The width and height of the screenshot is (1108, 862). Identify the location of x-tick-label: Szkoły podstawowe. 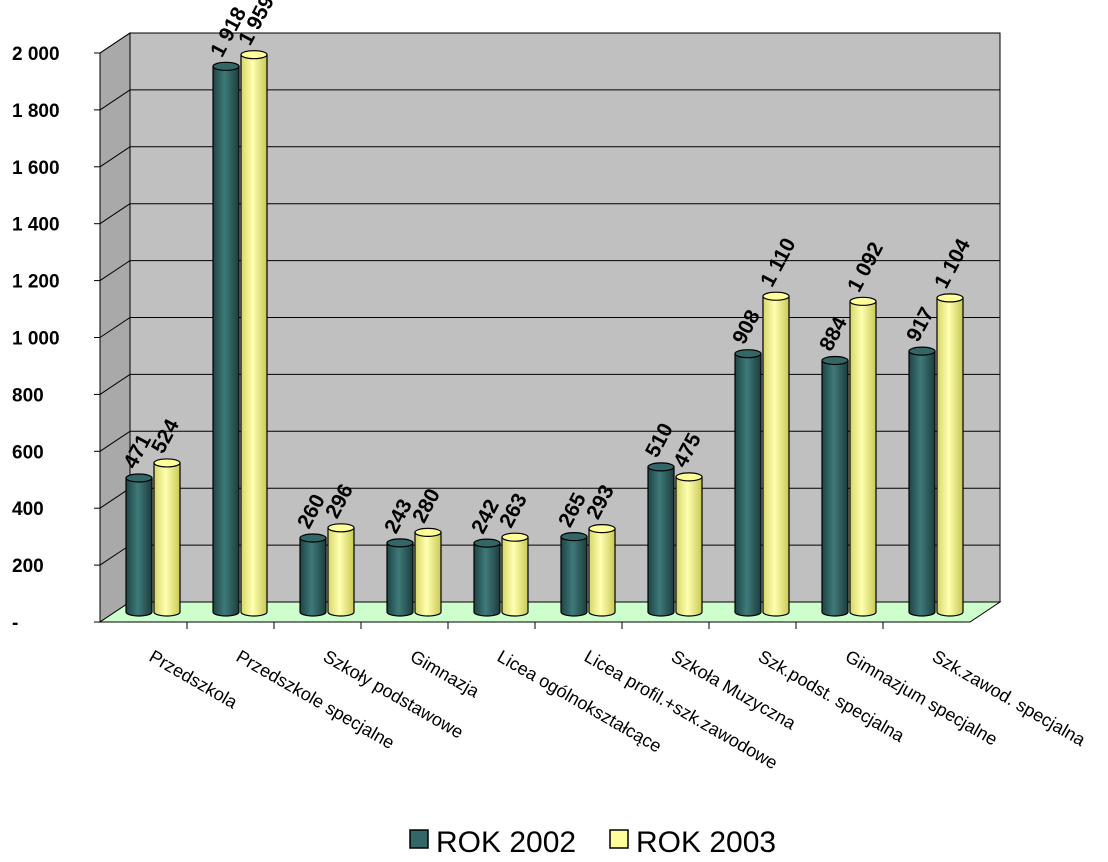
(393, 694).